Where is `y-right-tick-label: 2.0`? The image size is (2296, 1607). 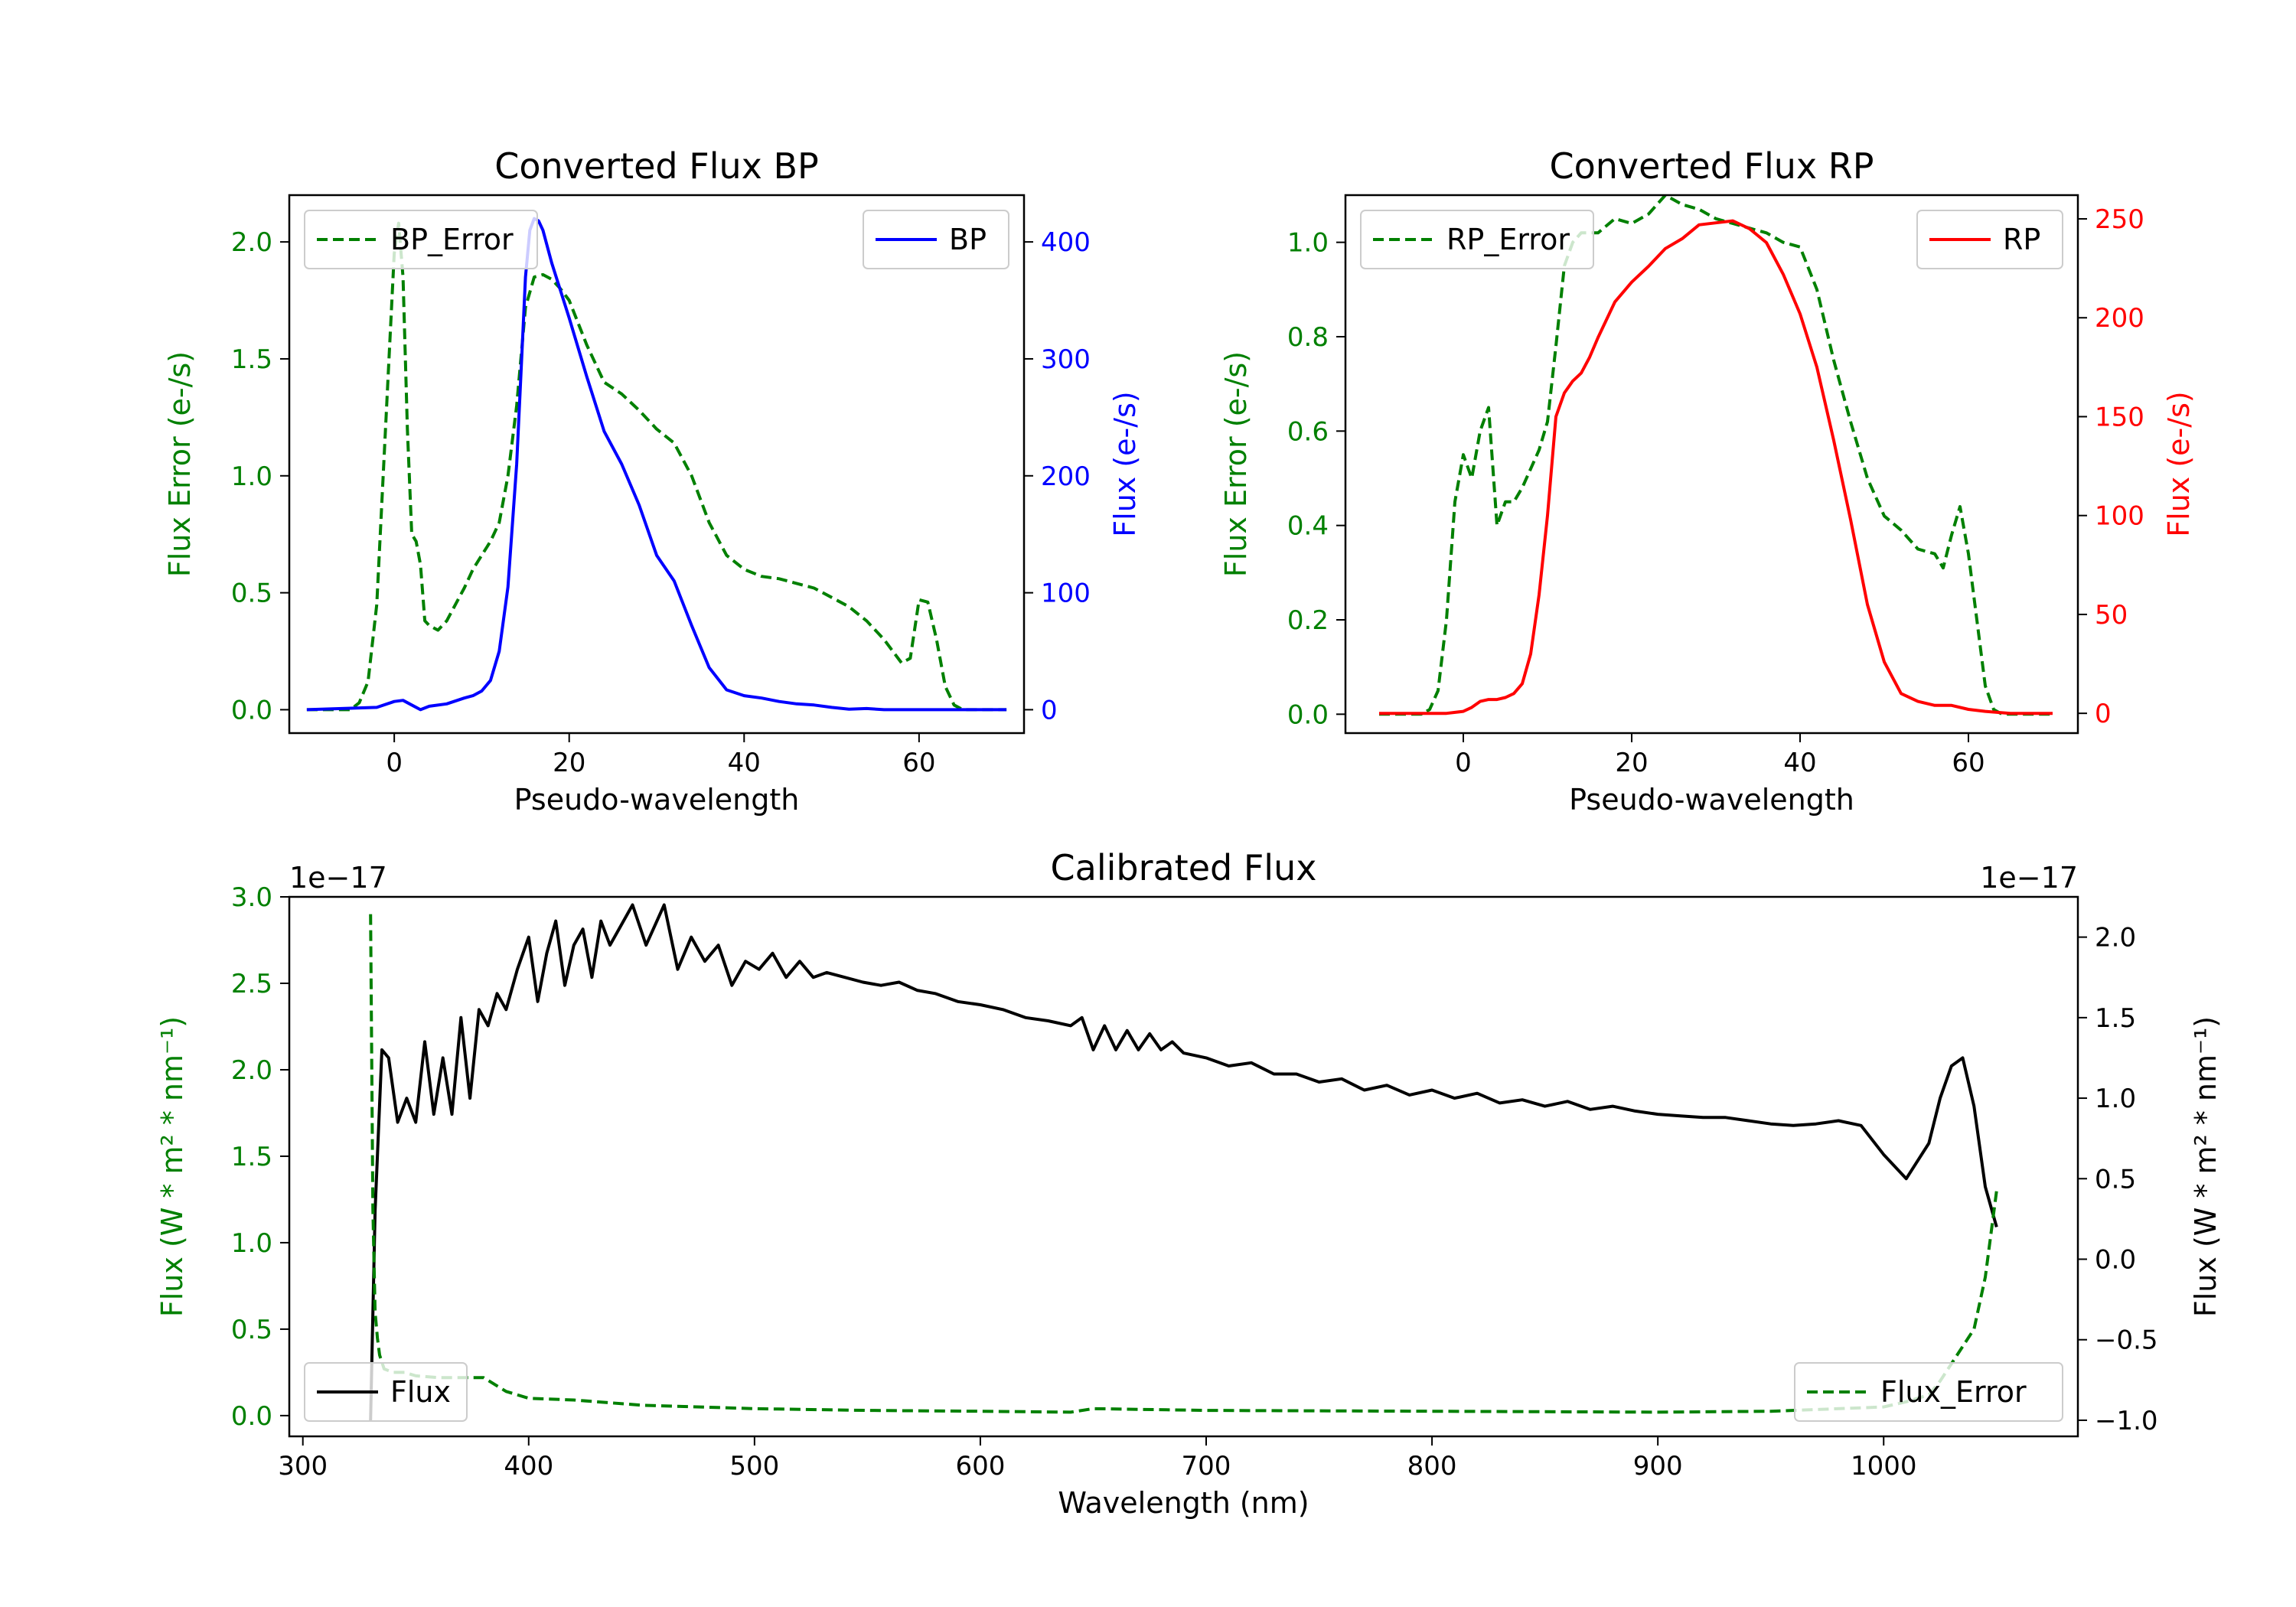
y-right-tick-label: 2.0 is located at coordinates (2115, 938).